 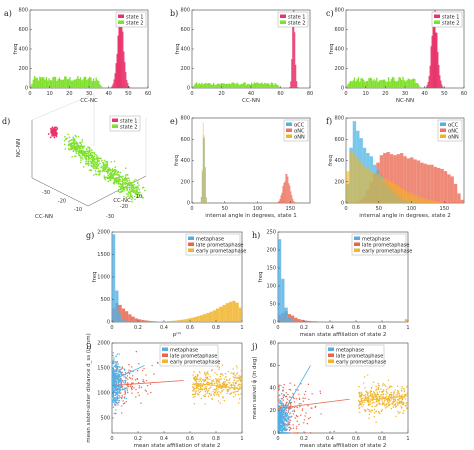 What do you see at coordinates (339, 182) in the screenshot?
I see `y-tick-label: 200` at bounding box center [339, 182].